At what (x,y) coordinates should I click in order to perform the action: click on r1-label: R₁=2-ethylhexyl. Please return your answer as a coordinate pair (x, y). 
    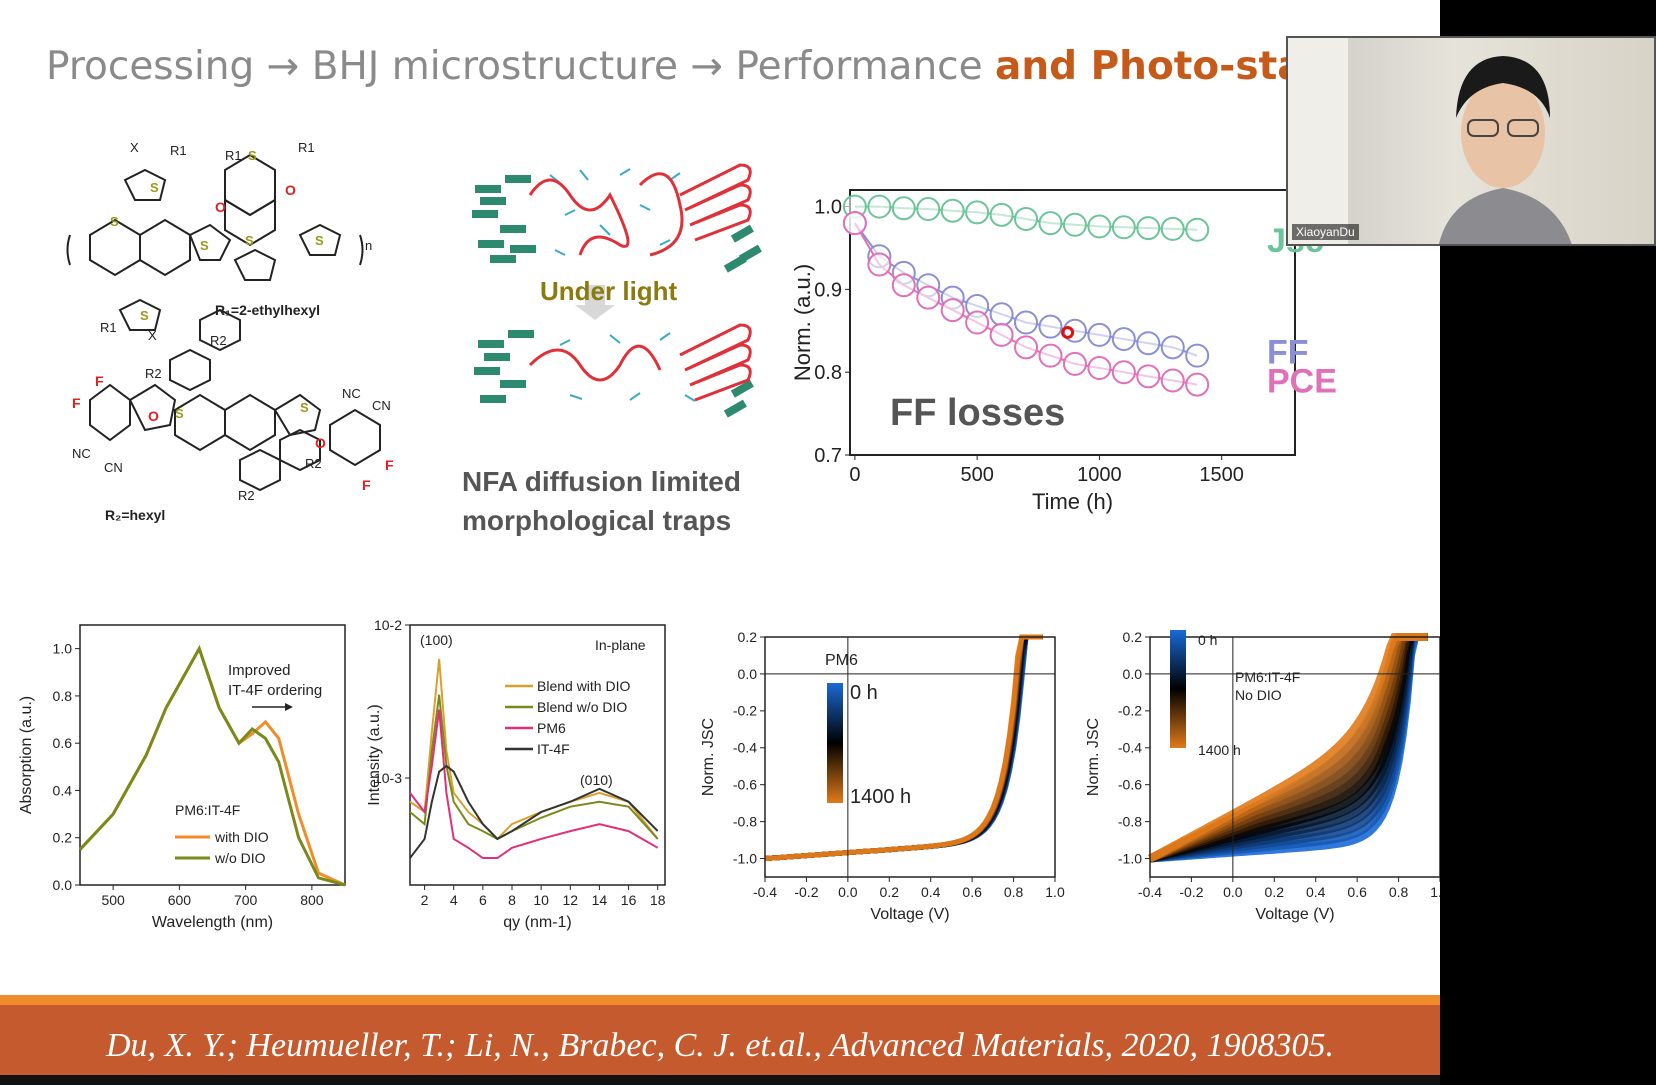
    Looking at the image, I should click on (267, 310).